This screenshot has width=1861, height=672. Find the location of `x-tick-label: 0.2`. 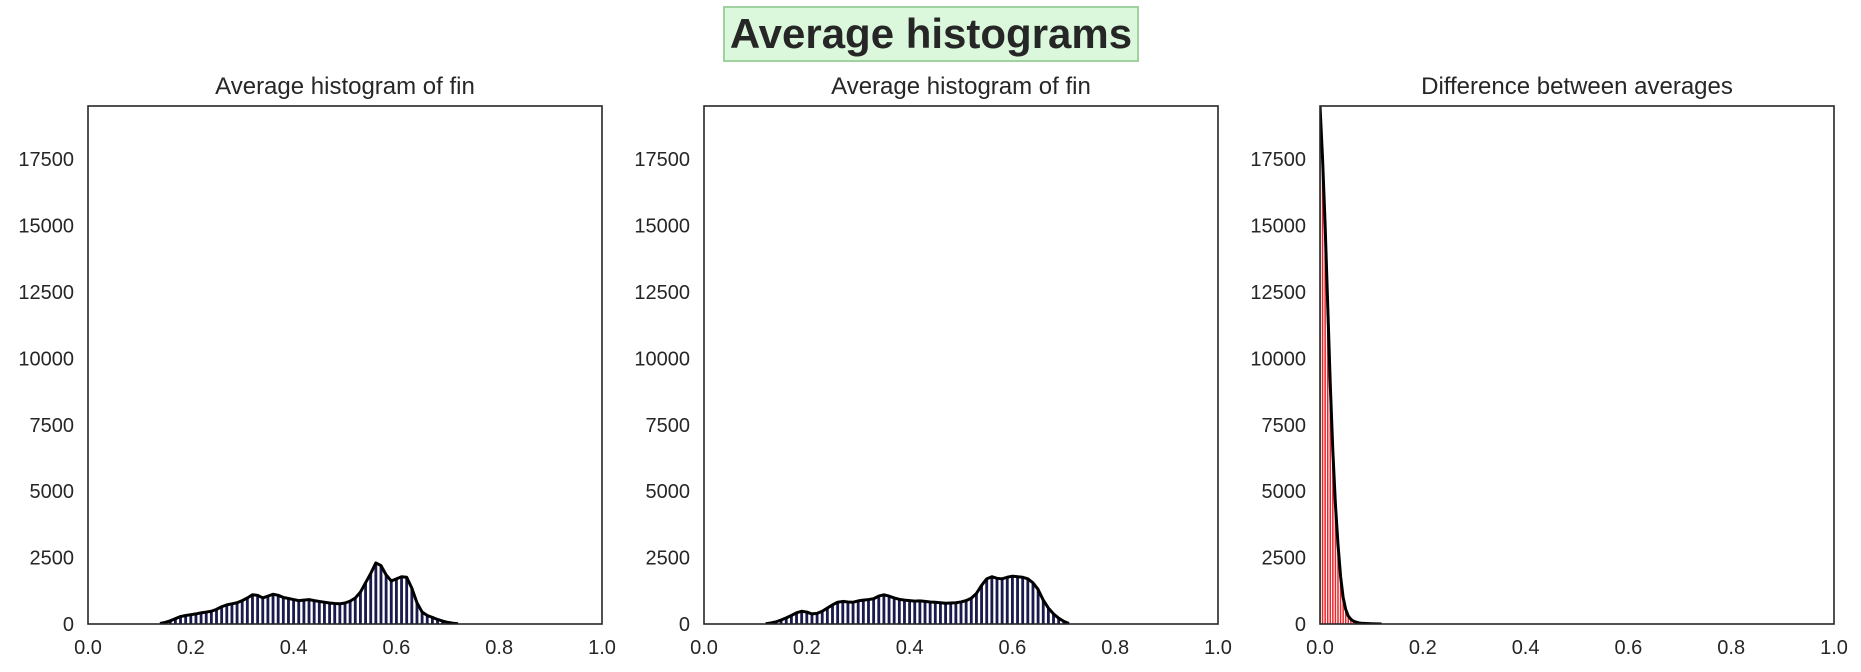

x-tick-label: 0.2 is located at coordinates (191, 648).